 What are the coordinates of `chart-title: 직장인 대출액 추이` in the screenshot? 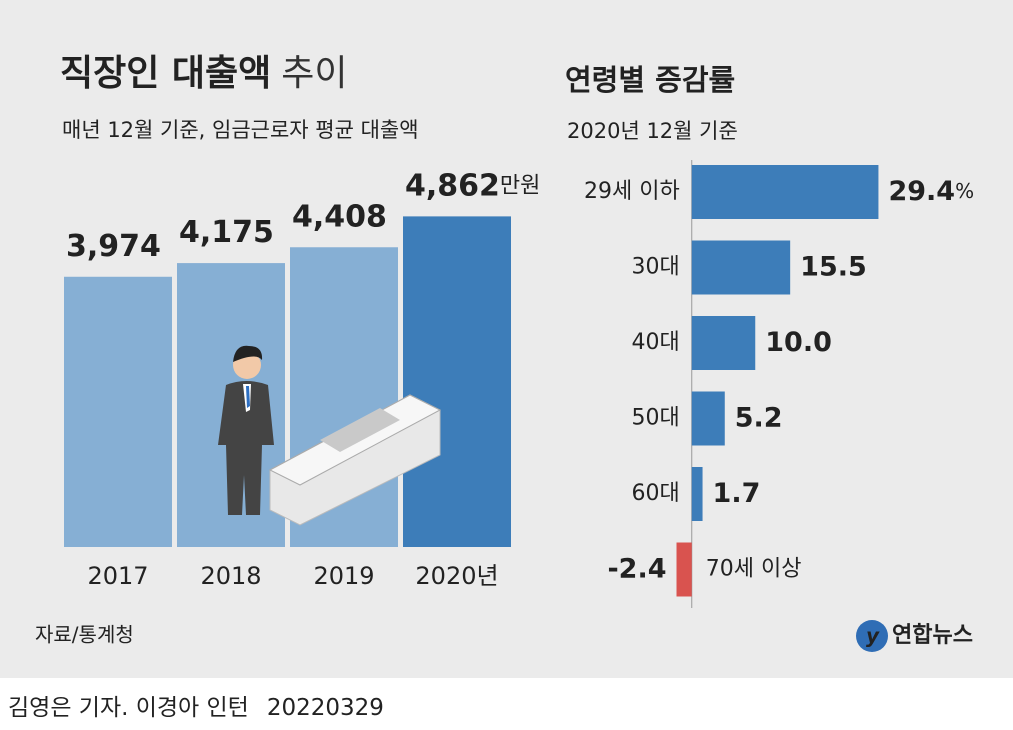 It's located at (204, 73).